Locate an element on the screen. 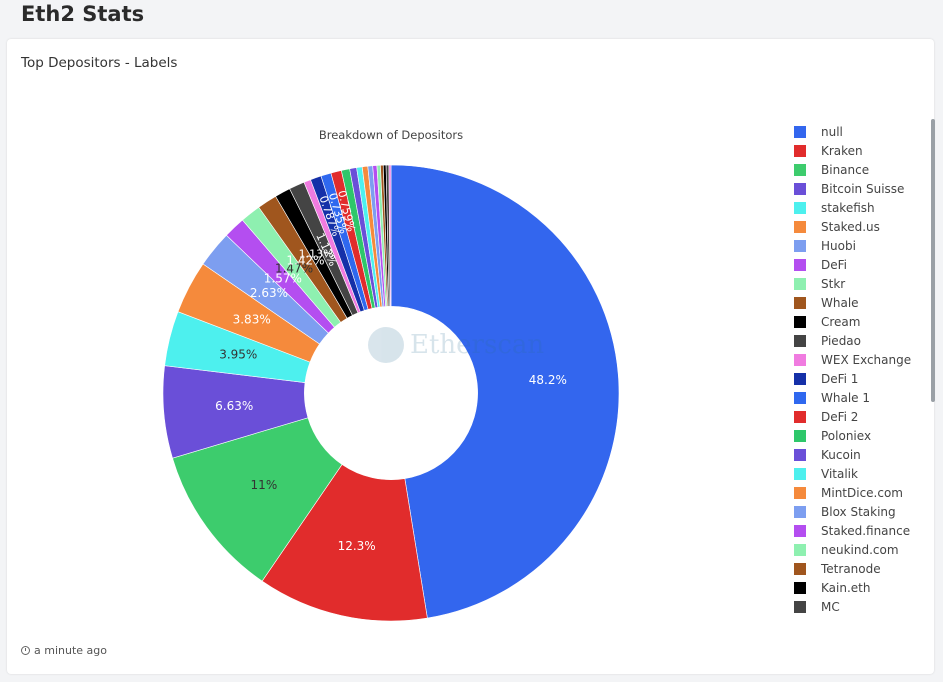  legend-item: neukind.com is located at coordinates (846, 549).